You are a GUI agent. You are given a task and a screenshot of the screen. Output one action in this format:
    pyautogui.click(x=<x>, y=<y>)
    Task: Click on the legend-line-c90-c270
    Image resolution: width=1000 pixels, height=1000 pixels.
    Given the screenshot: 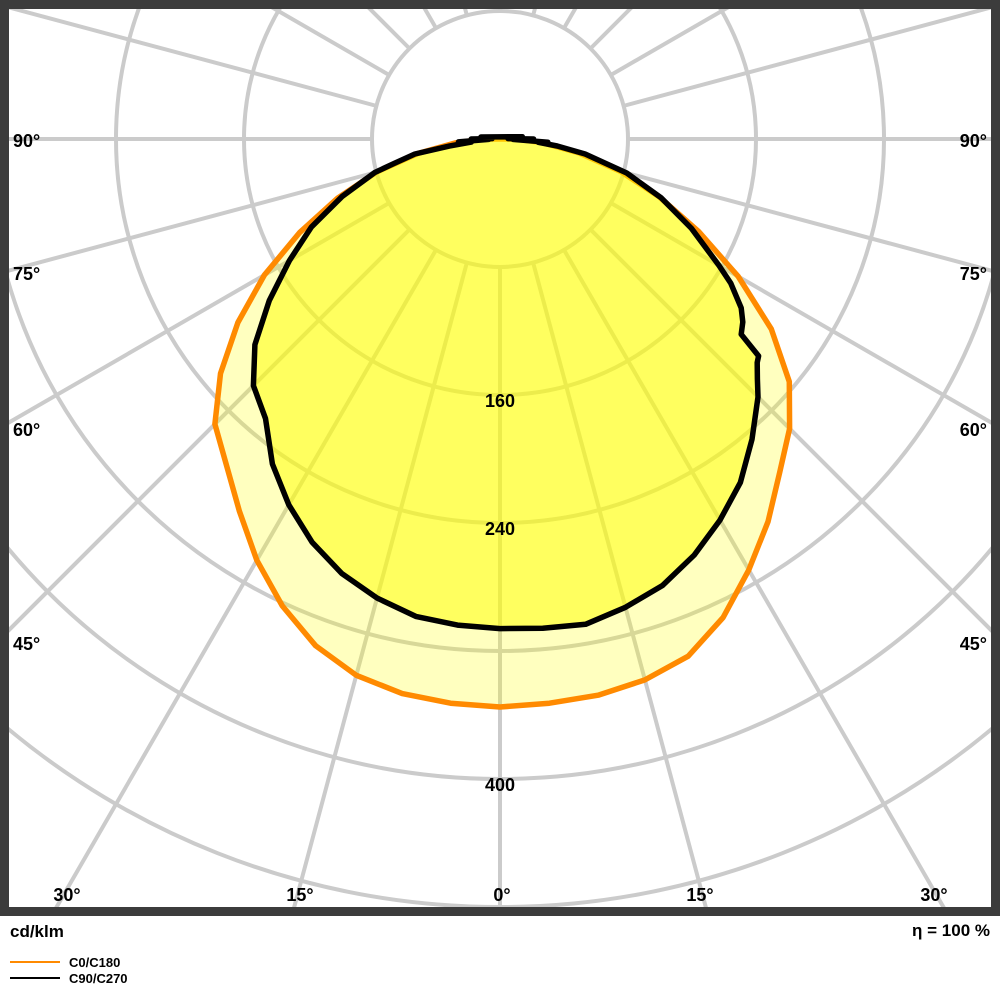 What is the action you would take?
    pyautogui.click(x=35, y=978)
    